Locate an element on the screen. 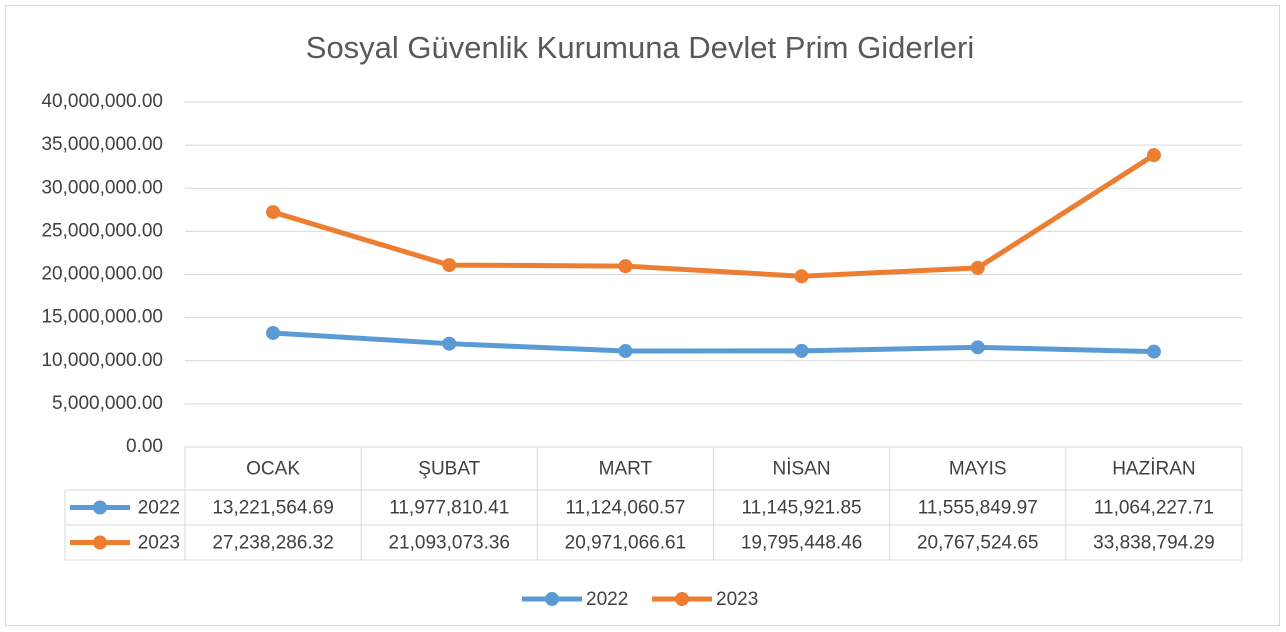 The width and height of the screenshot is (1286, 632). legend-label: 2022 is located at coordinates (607, 599).